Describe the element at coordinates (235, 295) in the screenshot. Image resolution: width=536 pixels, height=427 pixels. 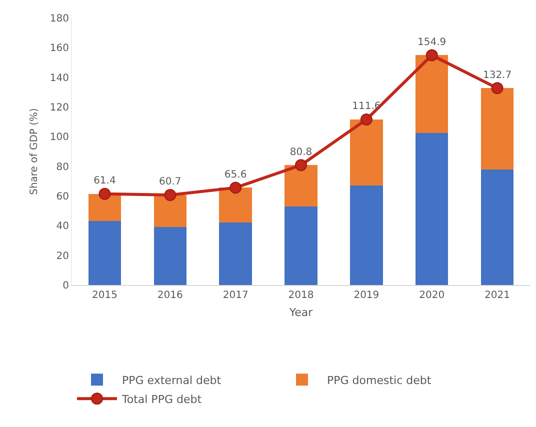
I see `x-tick-label: 2017` at that location.